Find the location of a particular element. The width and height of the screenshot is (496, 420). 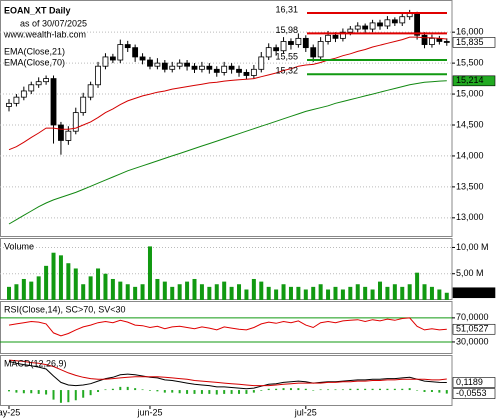

y-tick-label: 10,00 M is located at coordinates (472, 247).